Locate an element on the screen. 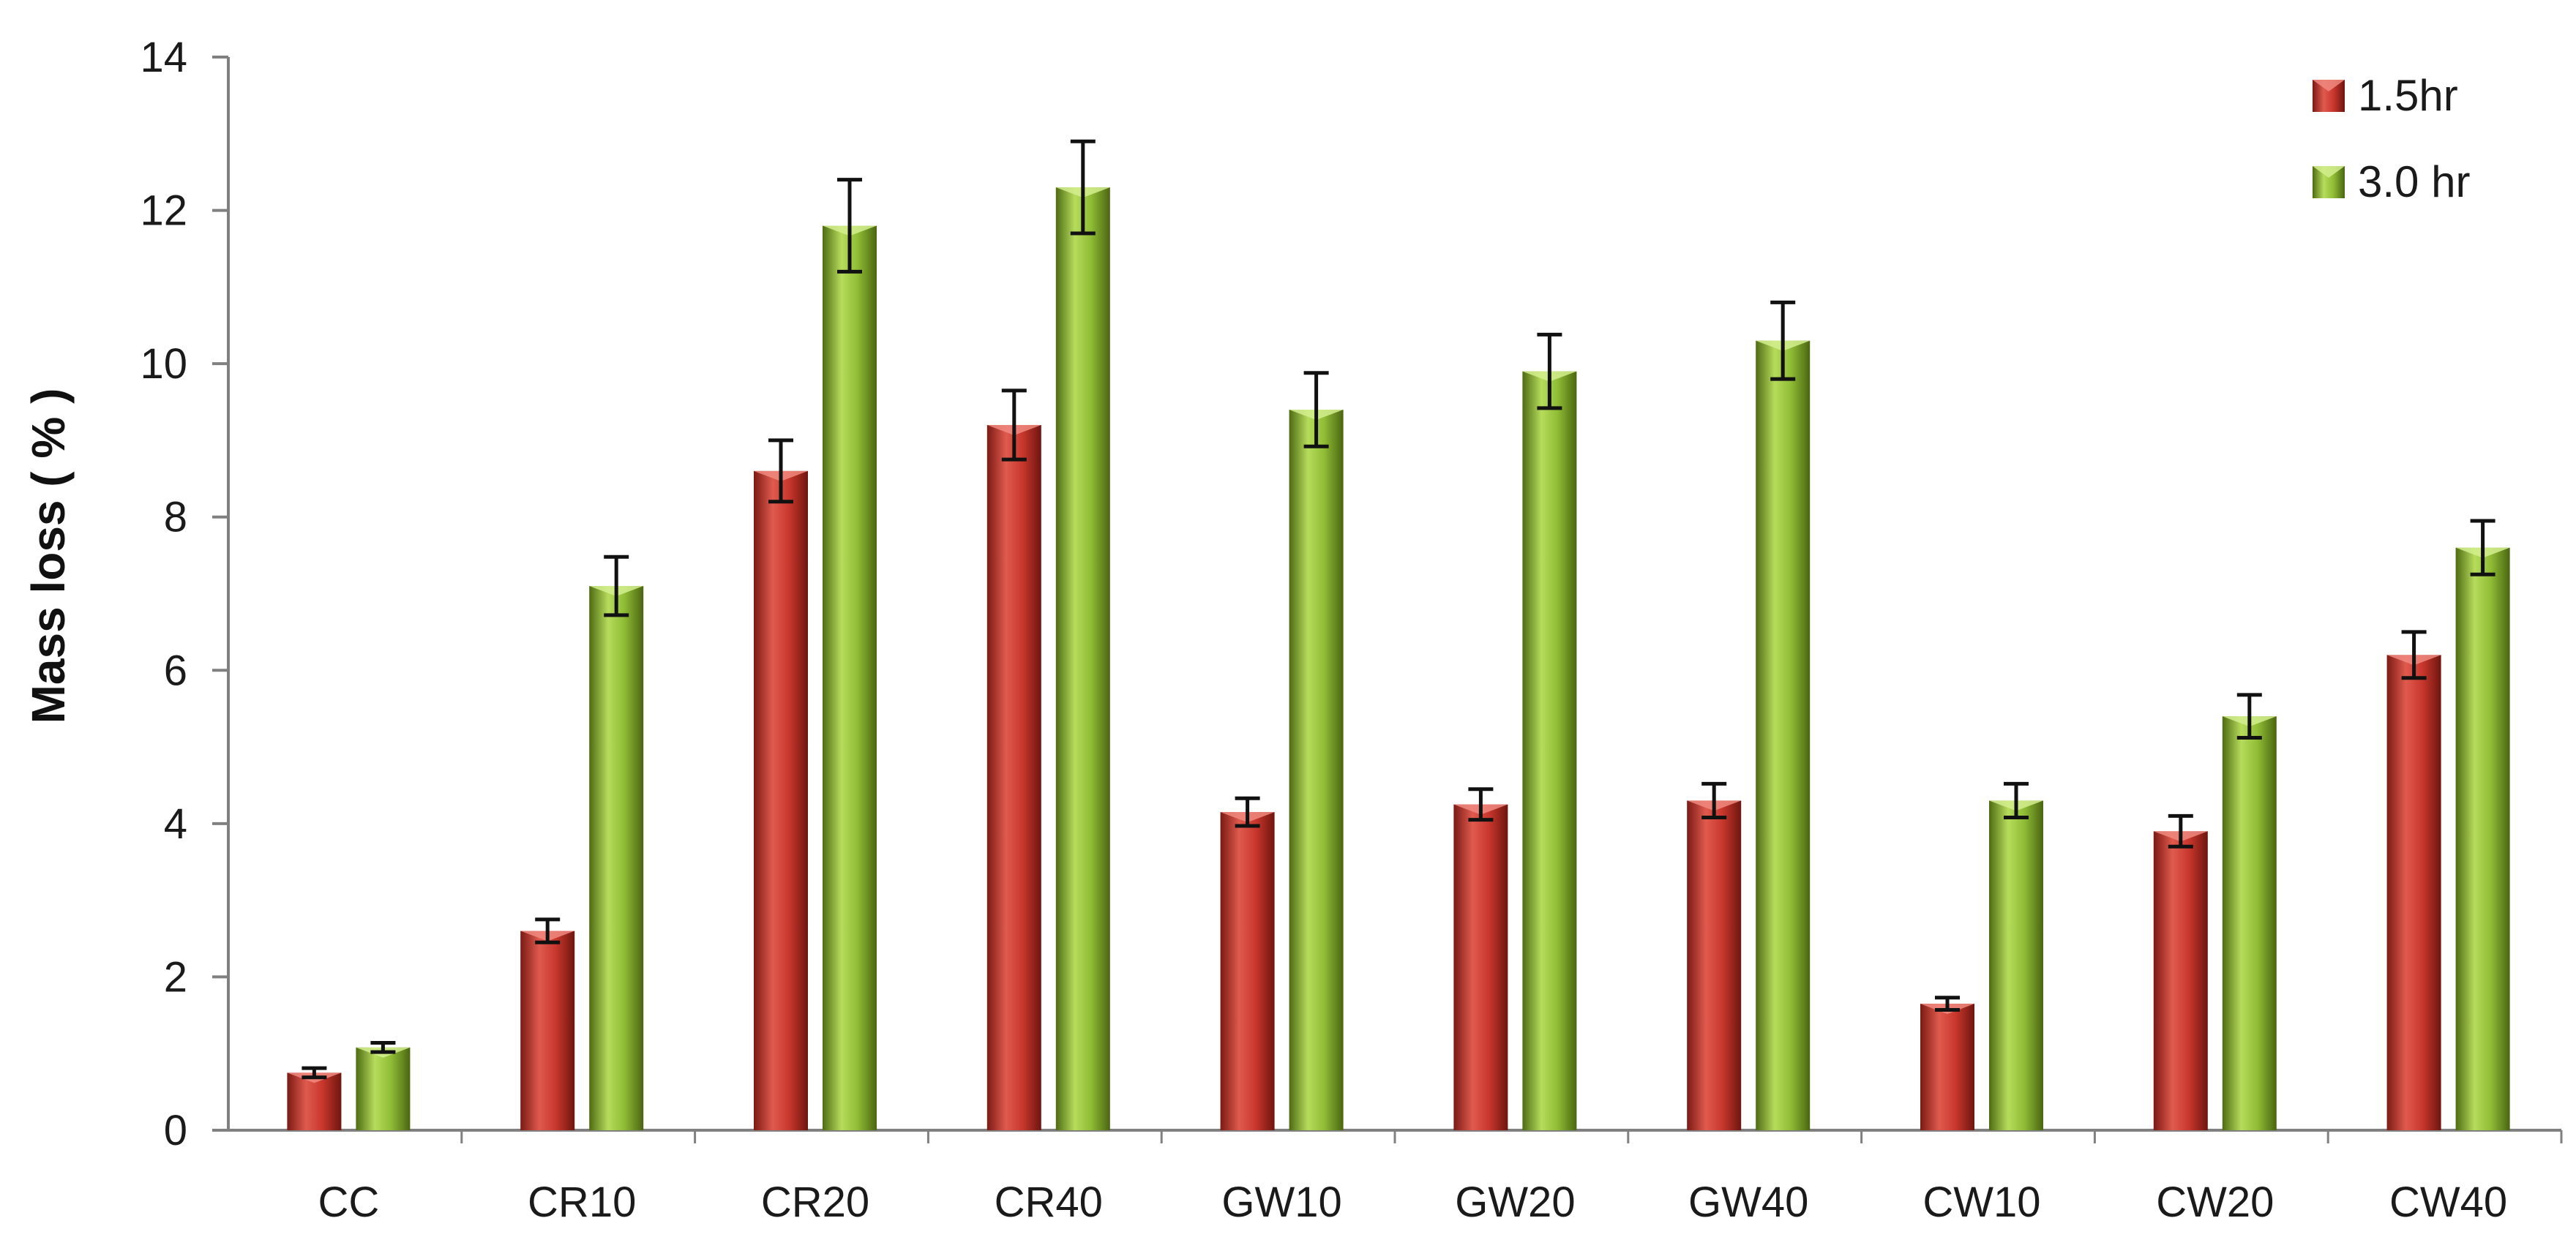 Image resolution: width=2576 pixels, height=1248 pixels. bar-series1-cr10 is located at coordinates (547, 1030).